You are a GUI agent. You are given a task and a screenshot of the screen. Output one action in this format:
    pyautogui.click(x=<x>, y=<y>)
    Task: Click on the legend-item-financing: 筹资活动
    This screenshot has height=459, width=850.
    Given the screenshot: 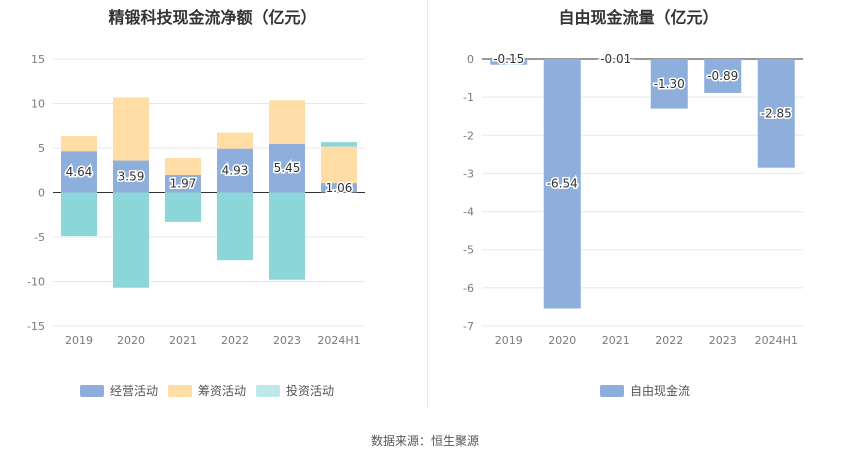 What is the action you would take?
    pyautogui.click(x=207, y=390)
    